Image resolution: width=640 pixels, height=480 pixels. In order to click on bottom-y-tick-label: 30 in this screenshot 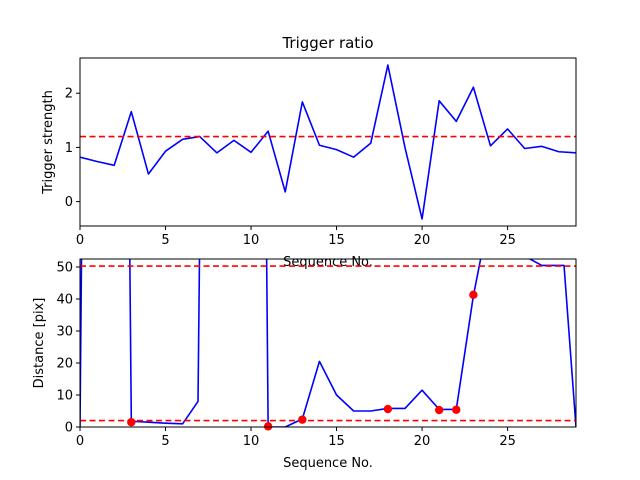, I will do `click(64, 332)`.